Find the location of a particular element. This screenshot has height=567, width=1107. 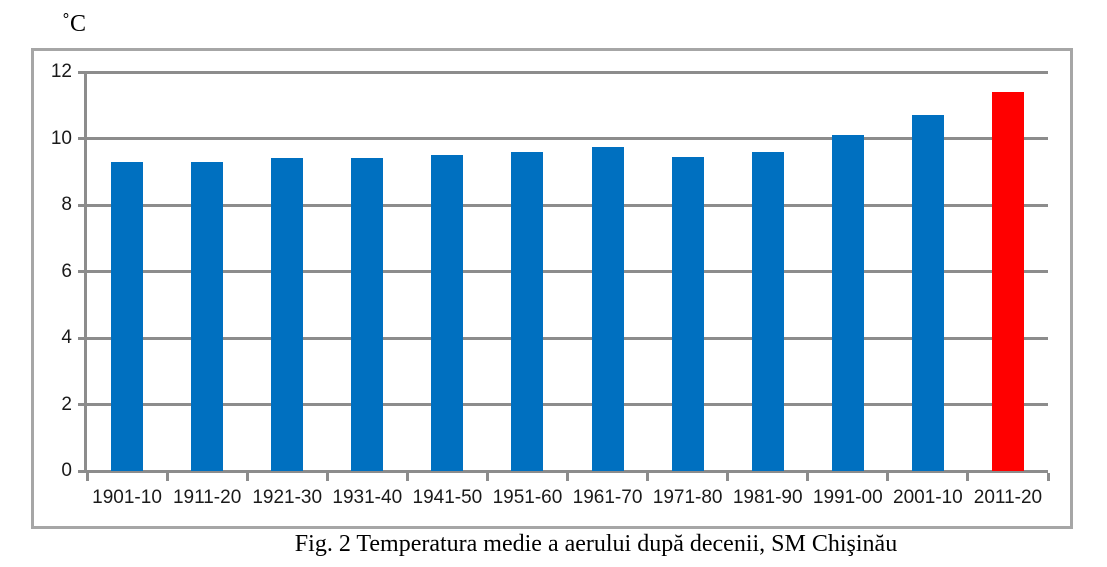

y-axis-line is located at coordinates (85, 271).